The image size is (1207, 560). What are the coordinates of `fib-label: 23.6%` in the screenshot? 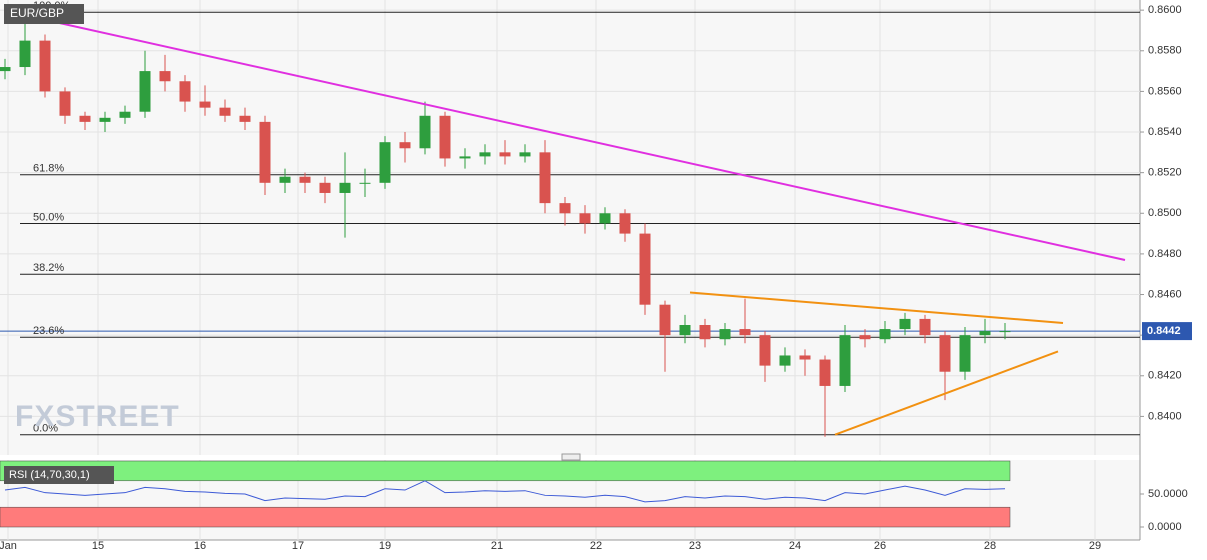 It's located at (48, 331).